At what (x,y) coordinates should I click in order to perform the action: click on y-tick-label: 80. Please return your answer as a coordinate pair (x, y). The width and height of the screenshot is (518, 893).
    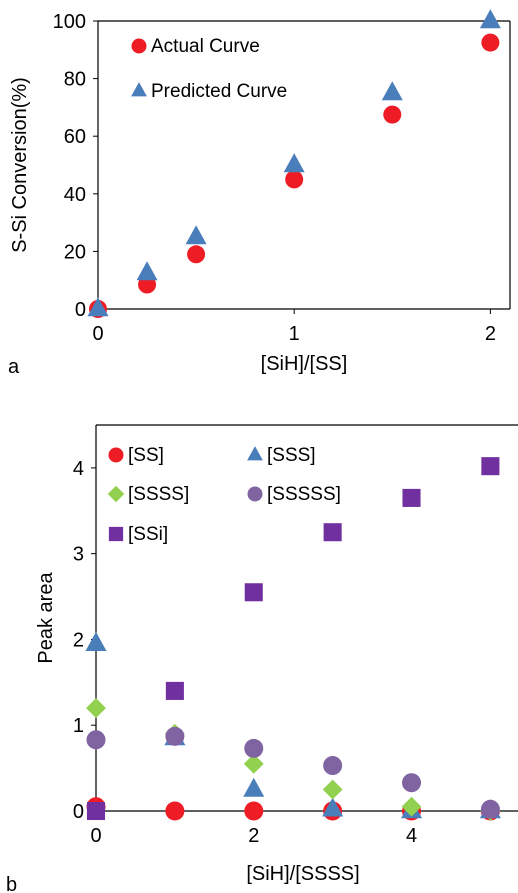
    Looking at the image, I should click on (75, 80).